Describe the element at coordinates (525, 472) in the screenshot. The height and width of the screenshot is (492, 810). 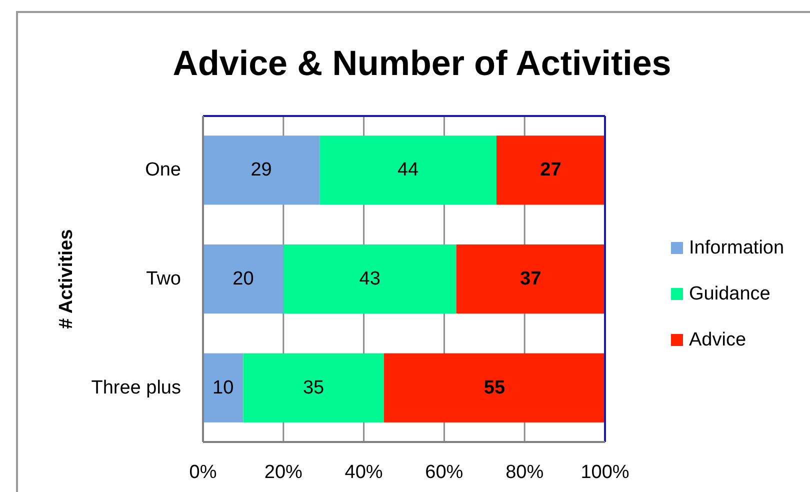
I see `x-tick-label: 80%` at that location.